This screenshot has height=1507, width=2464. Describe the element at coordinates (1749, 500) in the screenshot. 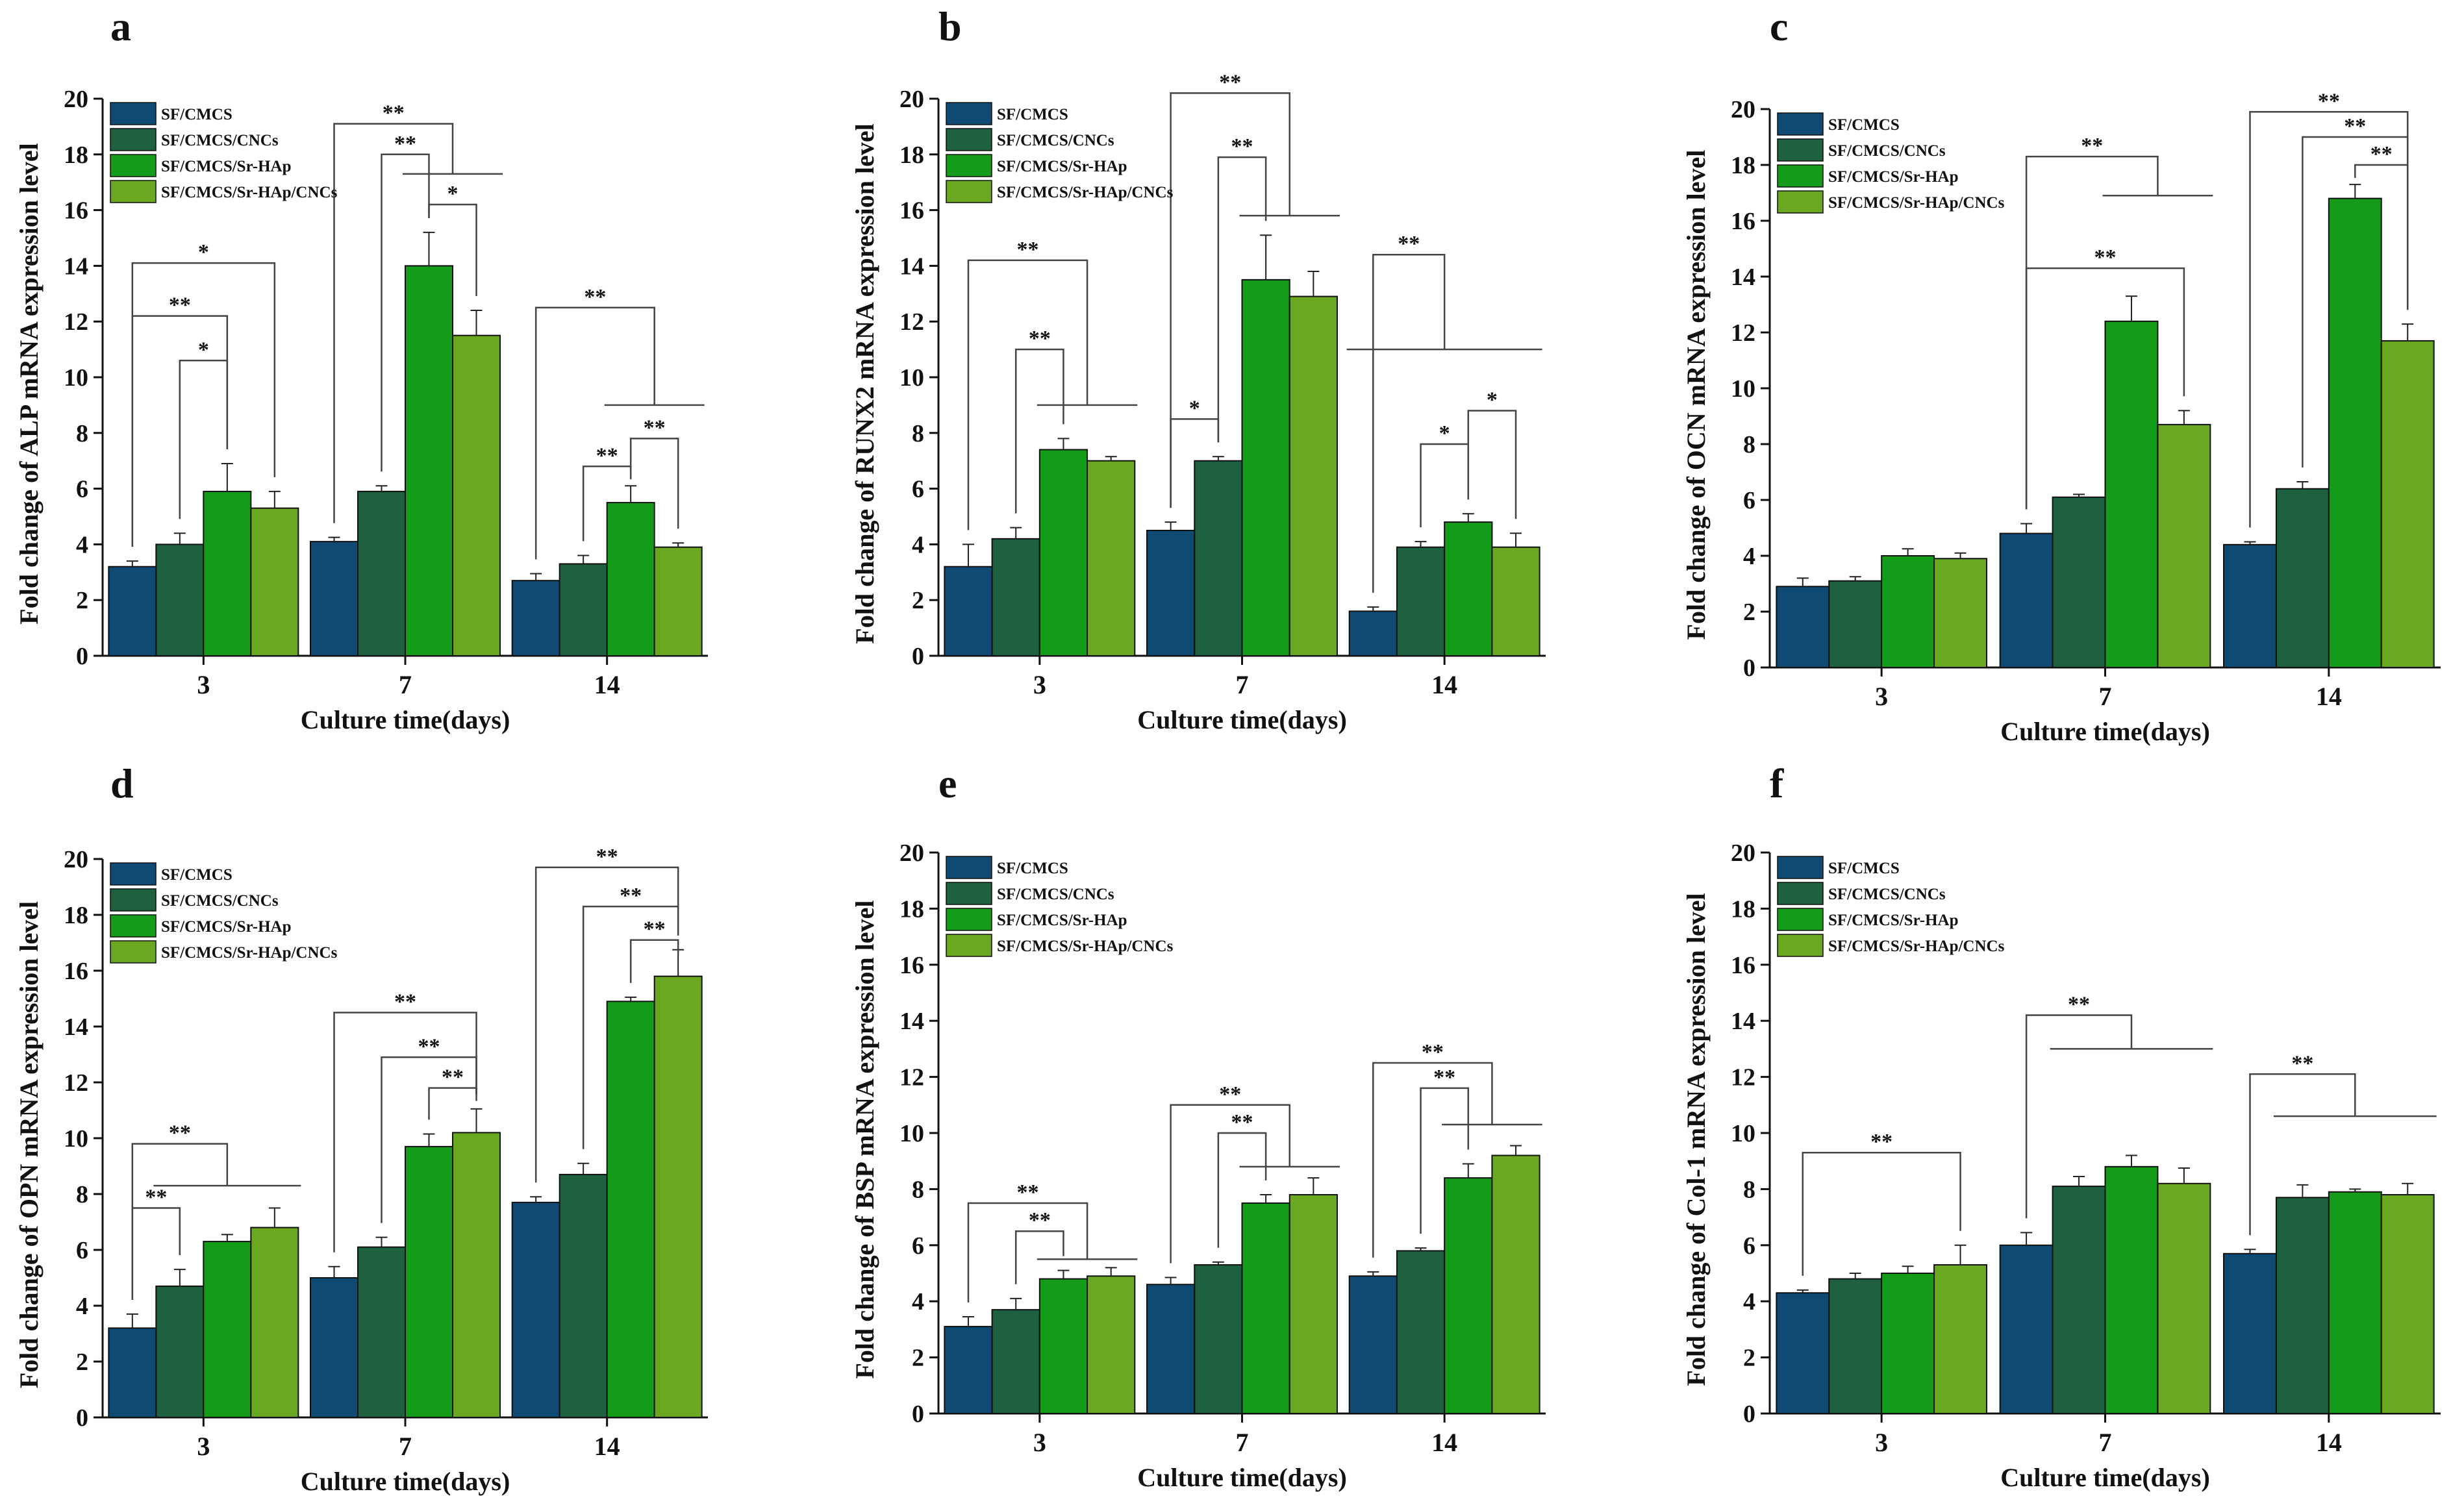

I see `y-tick-label: 6` at that location.